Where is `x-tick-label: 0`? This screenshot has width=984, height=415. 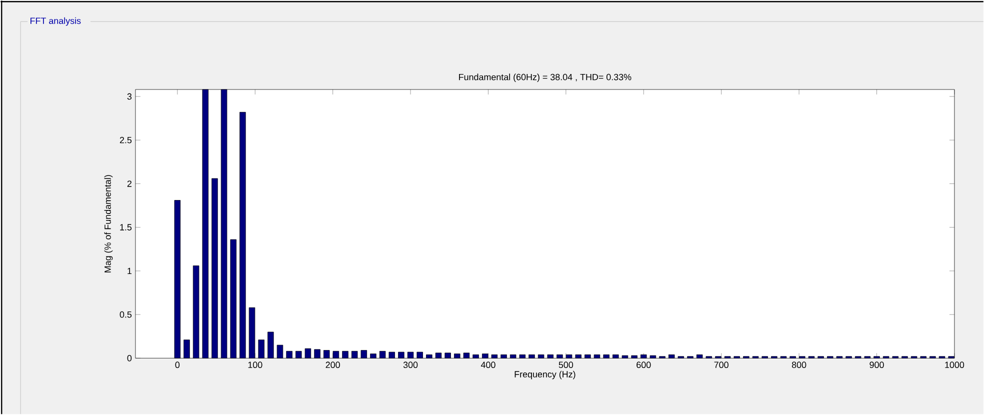 x-tick-label: 0 is located at coordinates (177, 365).